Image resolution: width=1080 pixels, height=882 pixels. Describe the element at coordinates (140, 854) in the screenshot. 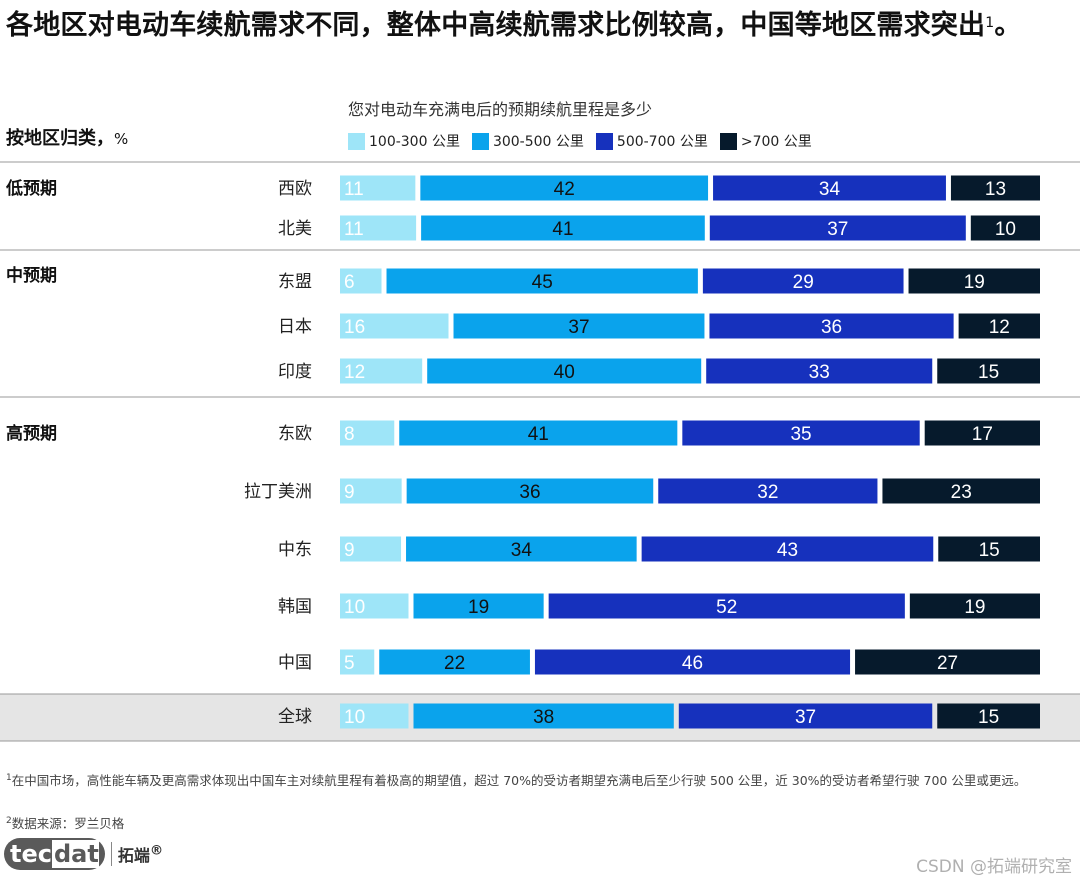

I see `brand-name: 拓端®` at that location.